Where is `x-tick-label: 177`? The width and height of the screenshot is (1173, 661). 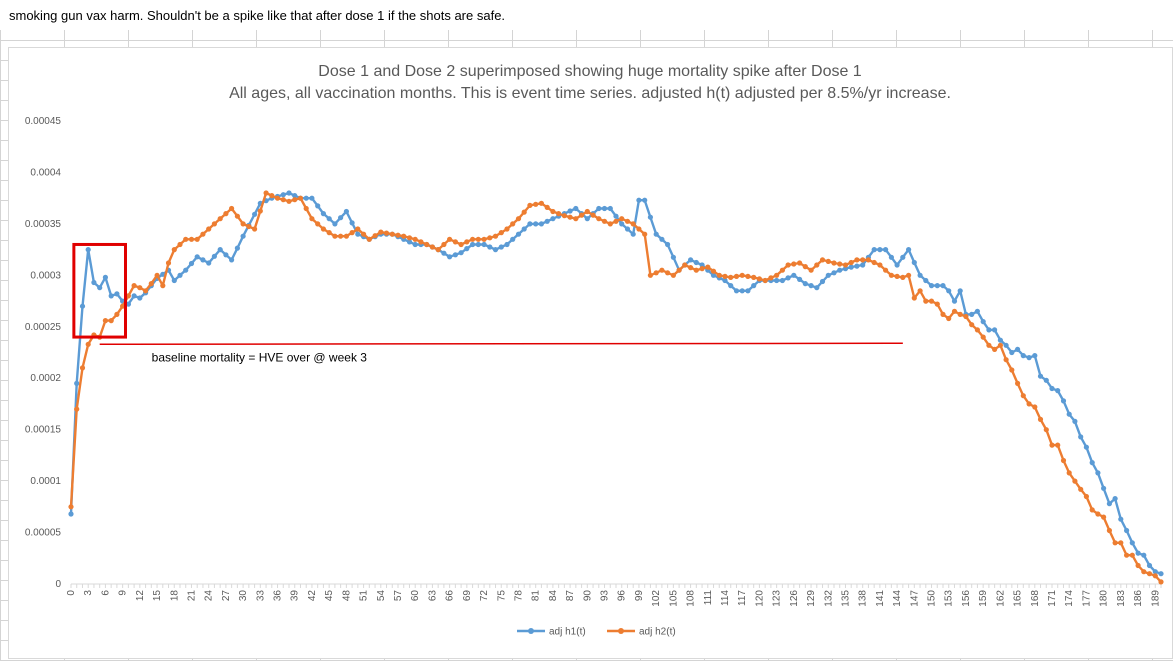
x-tick-label: 177 is located at coordinates (1086, 598).